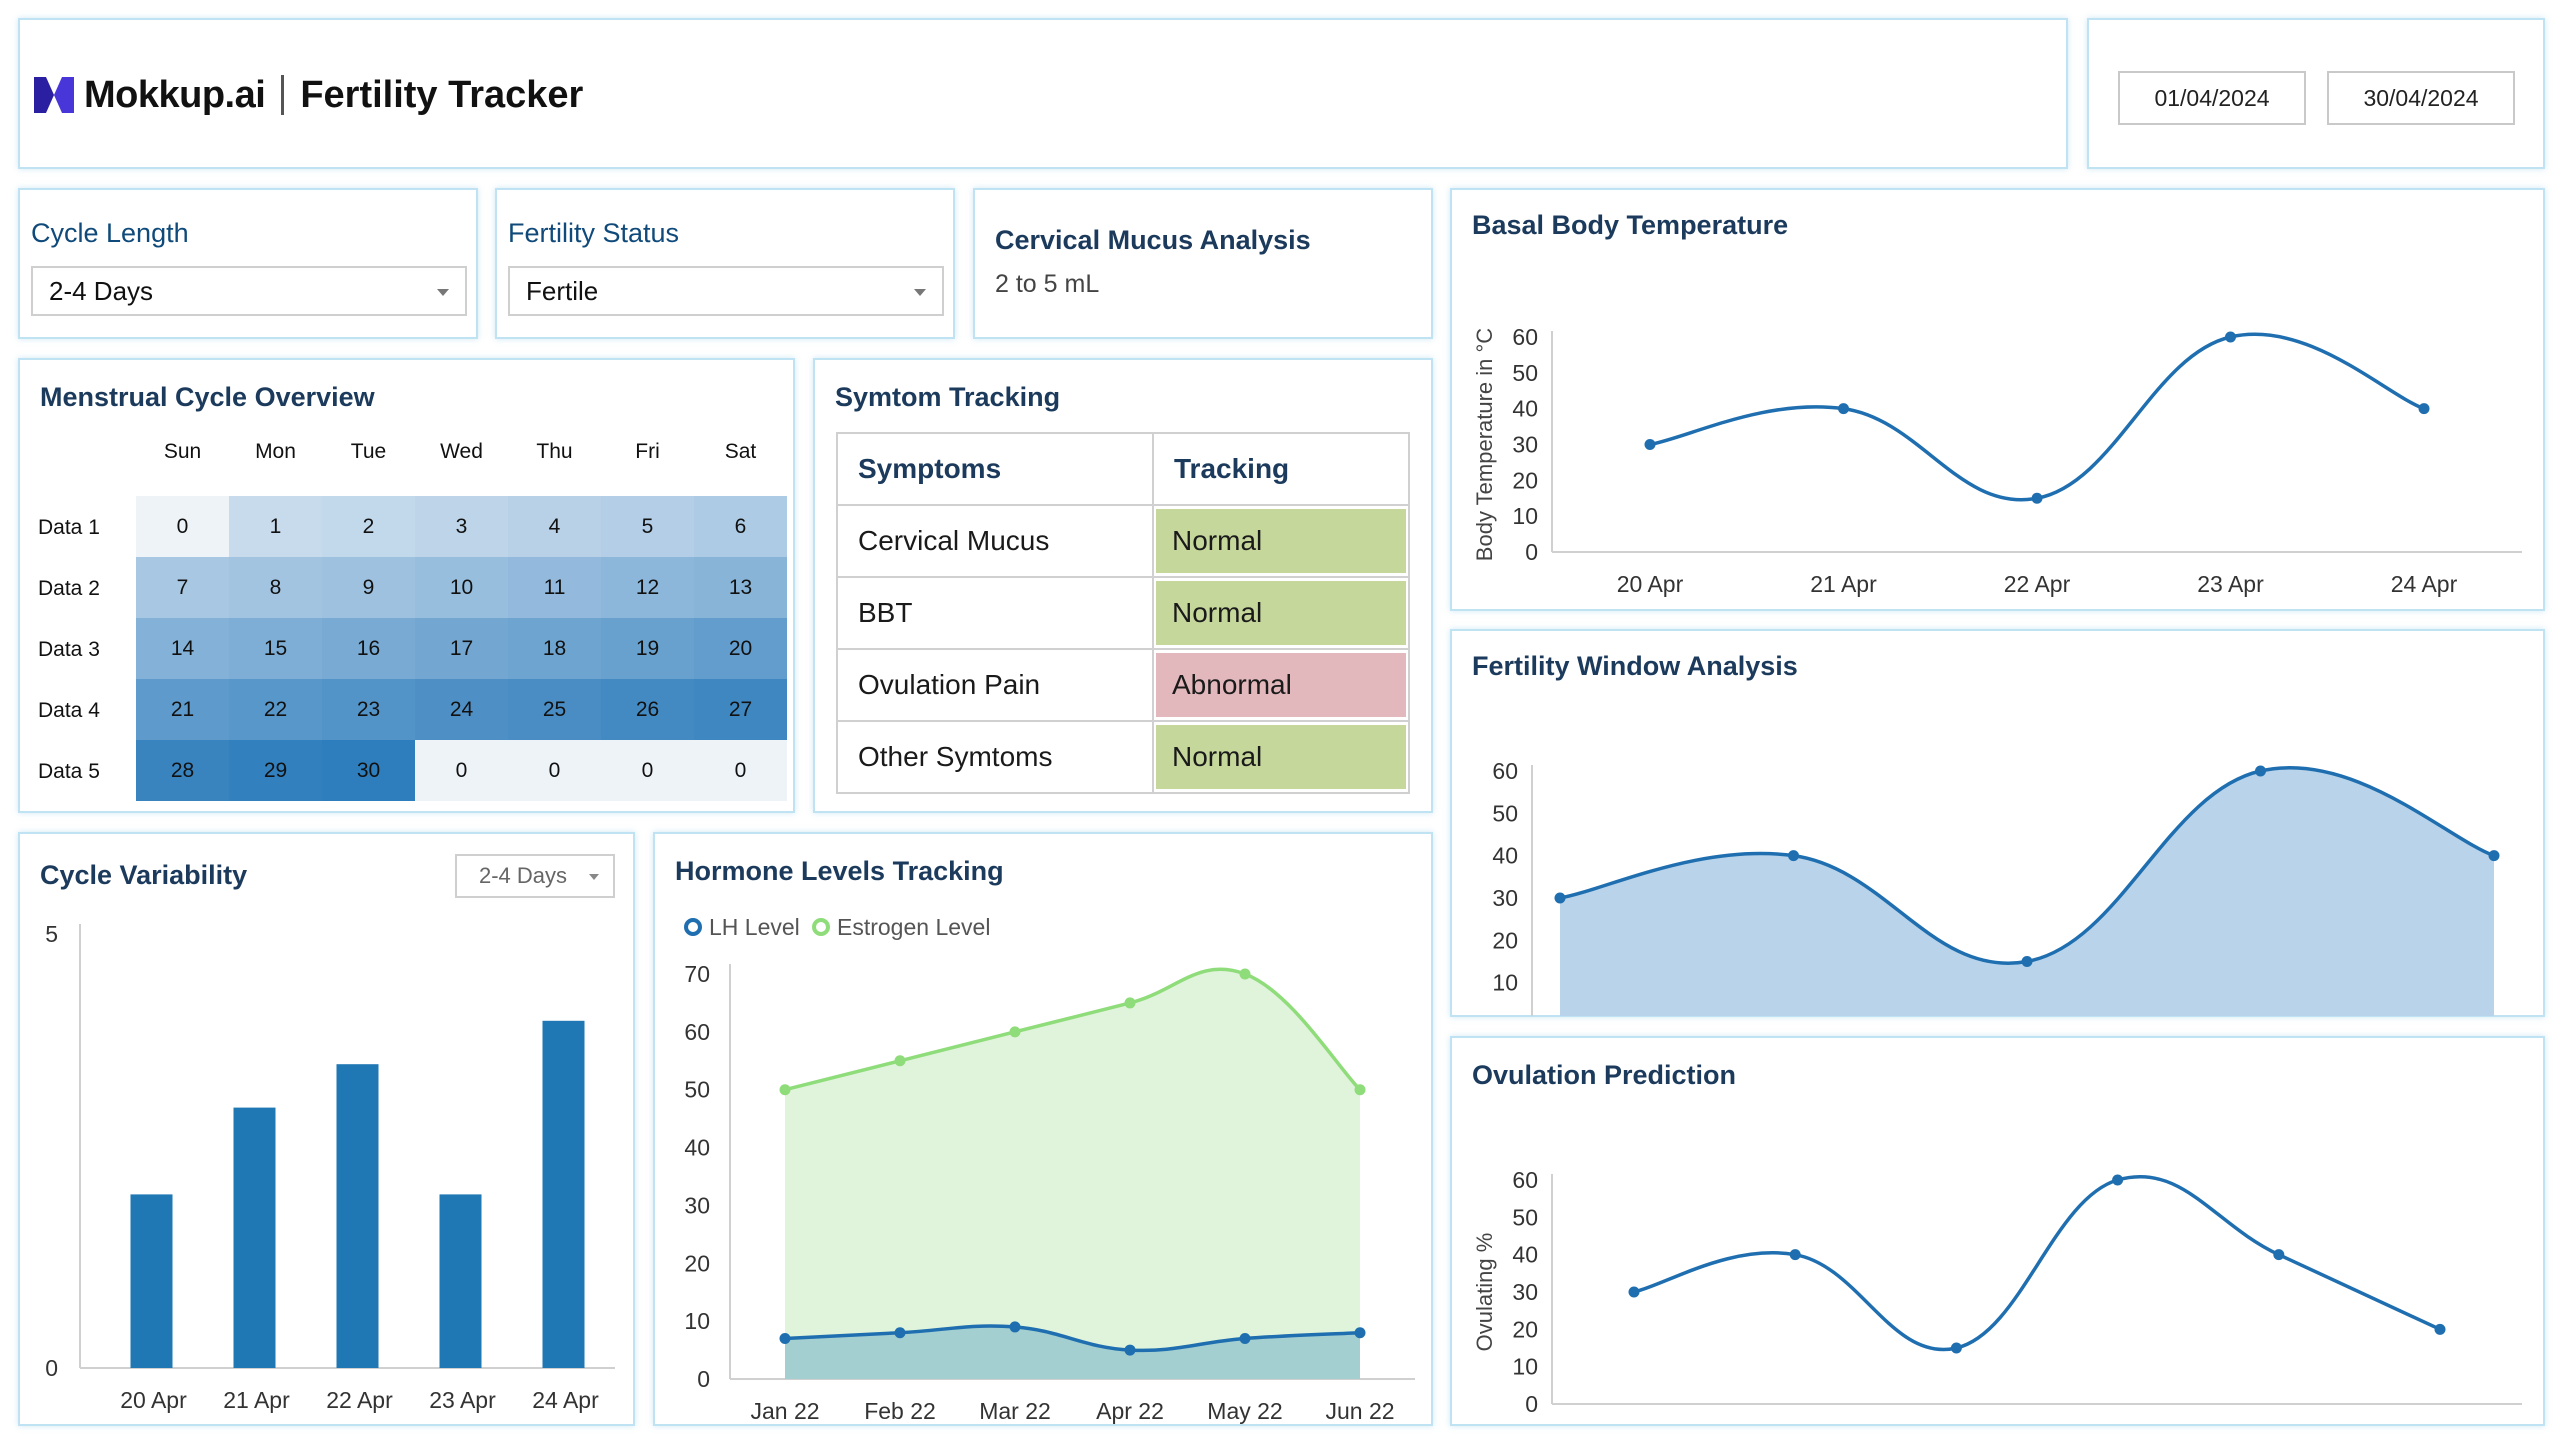  What do you see at coordinates (275, 648) in the screenshot?
I see `calendar-cell: 15` at bounding box center [275, 648].